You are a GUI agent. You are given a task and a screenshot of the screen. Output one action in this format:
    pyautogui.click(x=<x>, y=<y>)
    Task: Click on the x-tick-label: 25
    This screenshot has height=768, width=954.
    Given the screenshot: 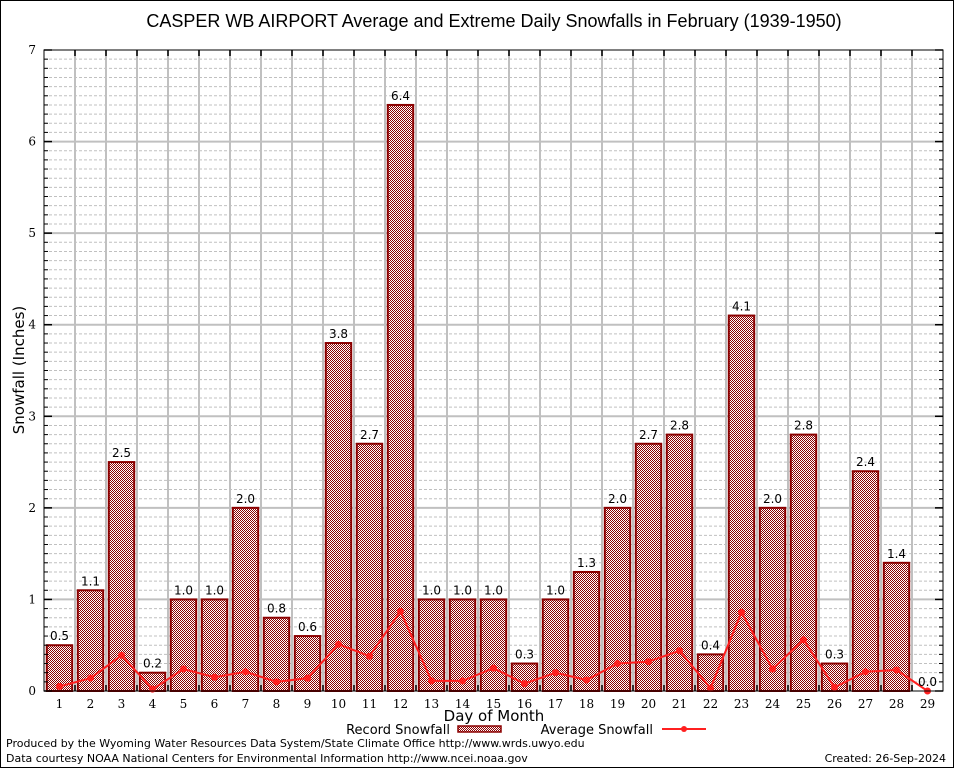 What is the action you would take?
    pyautogui.click(x=803, y=704)
    